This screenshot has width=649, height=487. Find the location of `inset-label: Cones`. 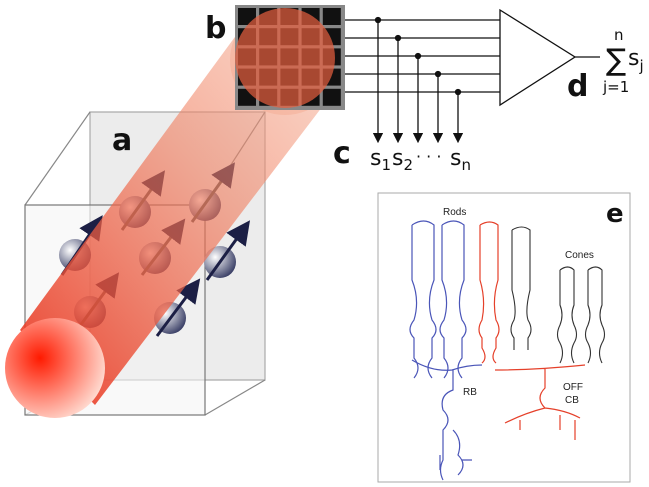

inset-label: Cones is located at coordinates (579, 255).